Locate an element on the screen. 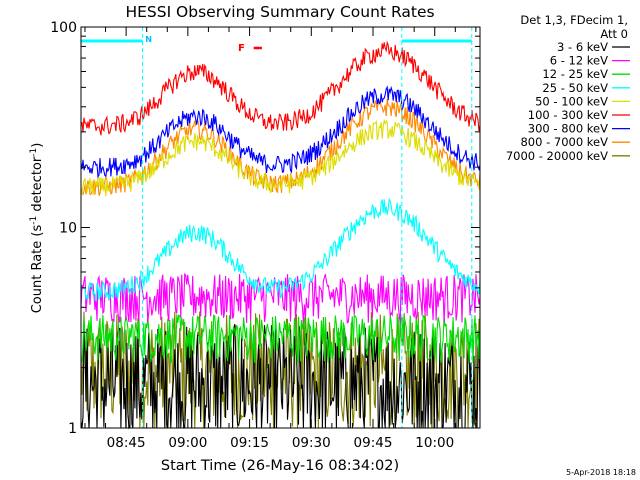  legend-label-1: 6 - 12 keV is located at coordinates (579, 61).